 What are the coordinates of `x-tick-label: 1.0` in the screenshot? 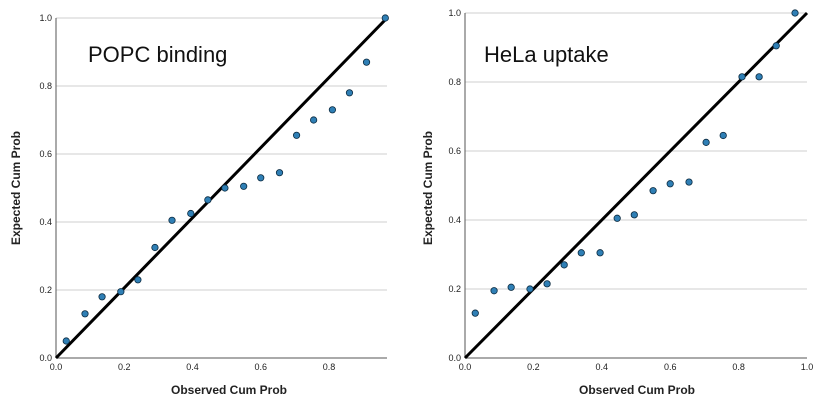 It's located at (807, 367).